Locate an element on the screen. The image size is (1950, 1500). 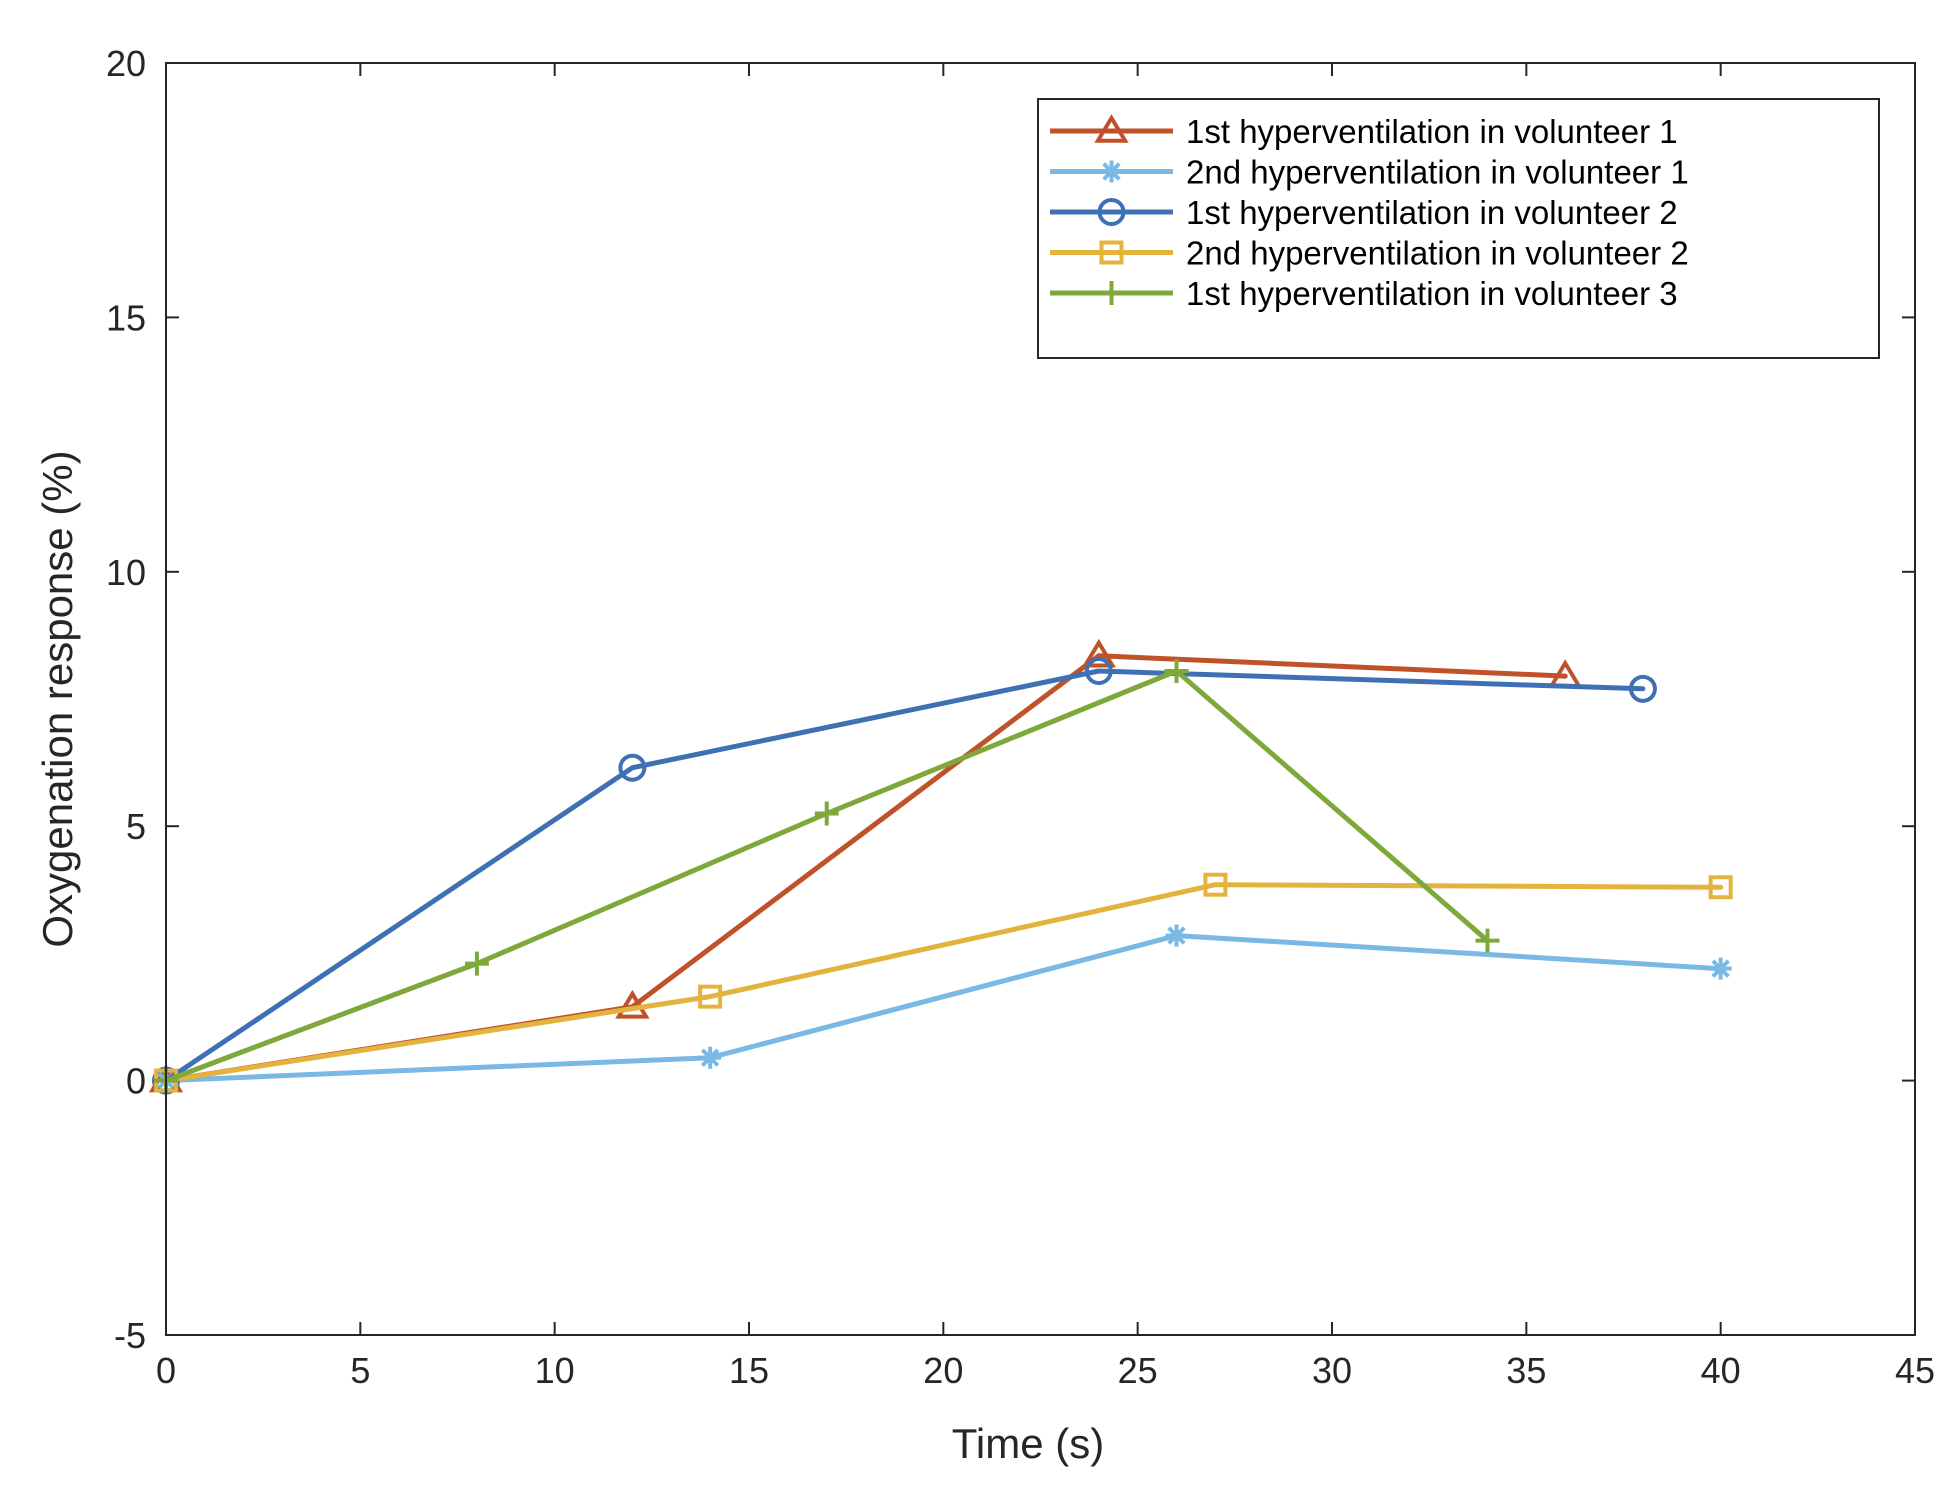
x-tick-label: 15 is located at coordinates (749, 1370).